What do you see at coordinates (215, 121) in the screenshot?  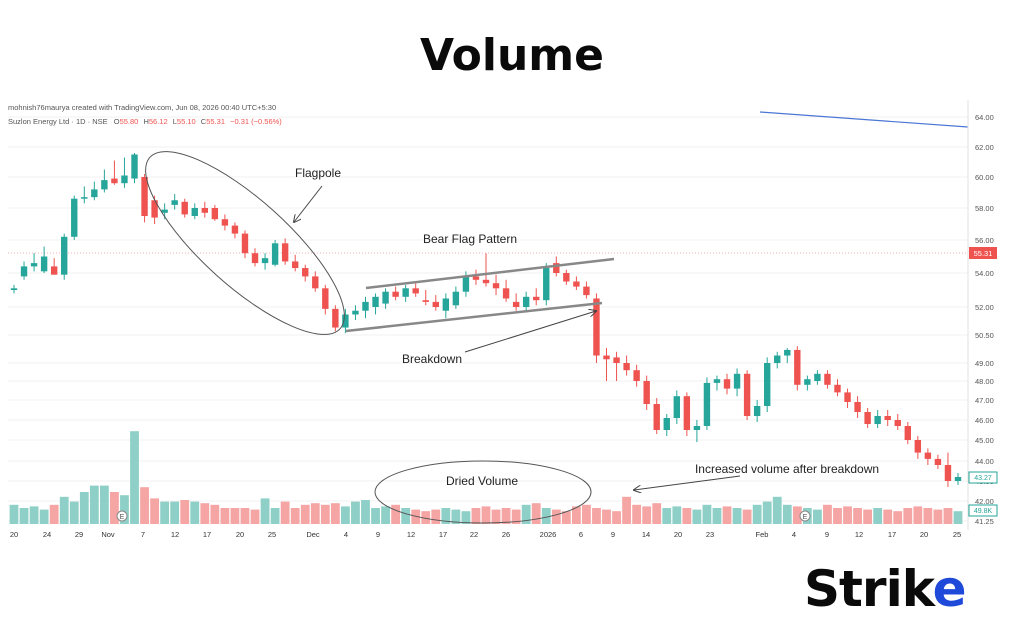 I see `legend-c-value: 55.31` at bounding box center [215, 121].